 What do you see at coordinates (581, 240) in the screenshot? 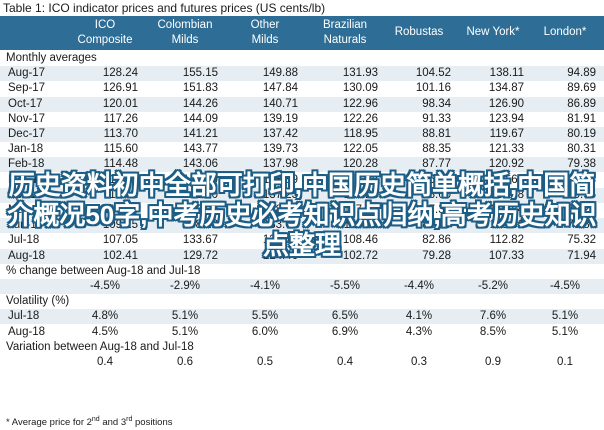
I see `table-cell: 75.32` at bounding box center [581, 240].